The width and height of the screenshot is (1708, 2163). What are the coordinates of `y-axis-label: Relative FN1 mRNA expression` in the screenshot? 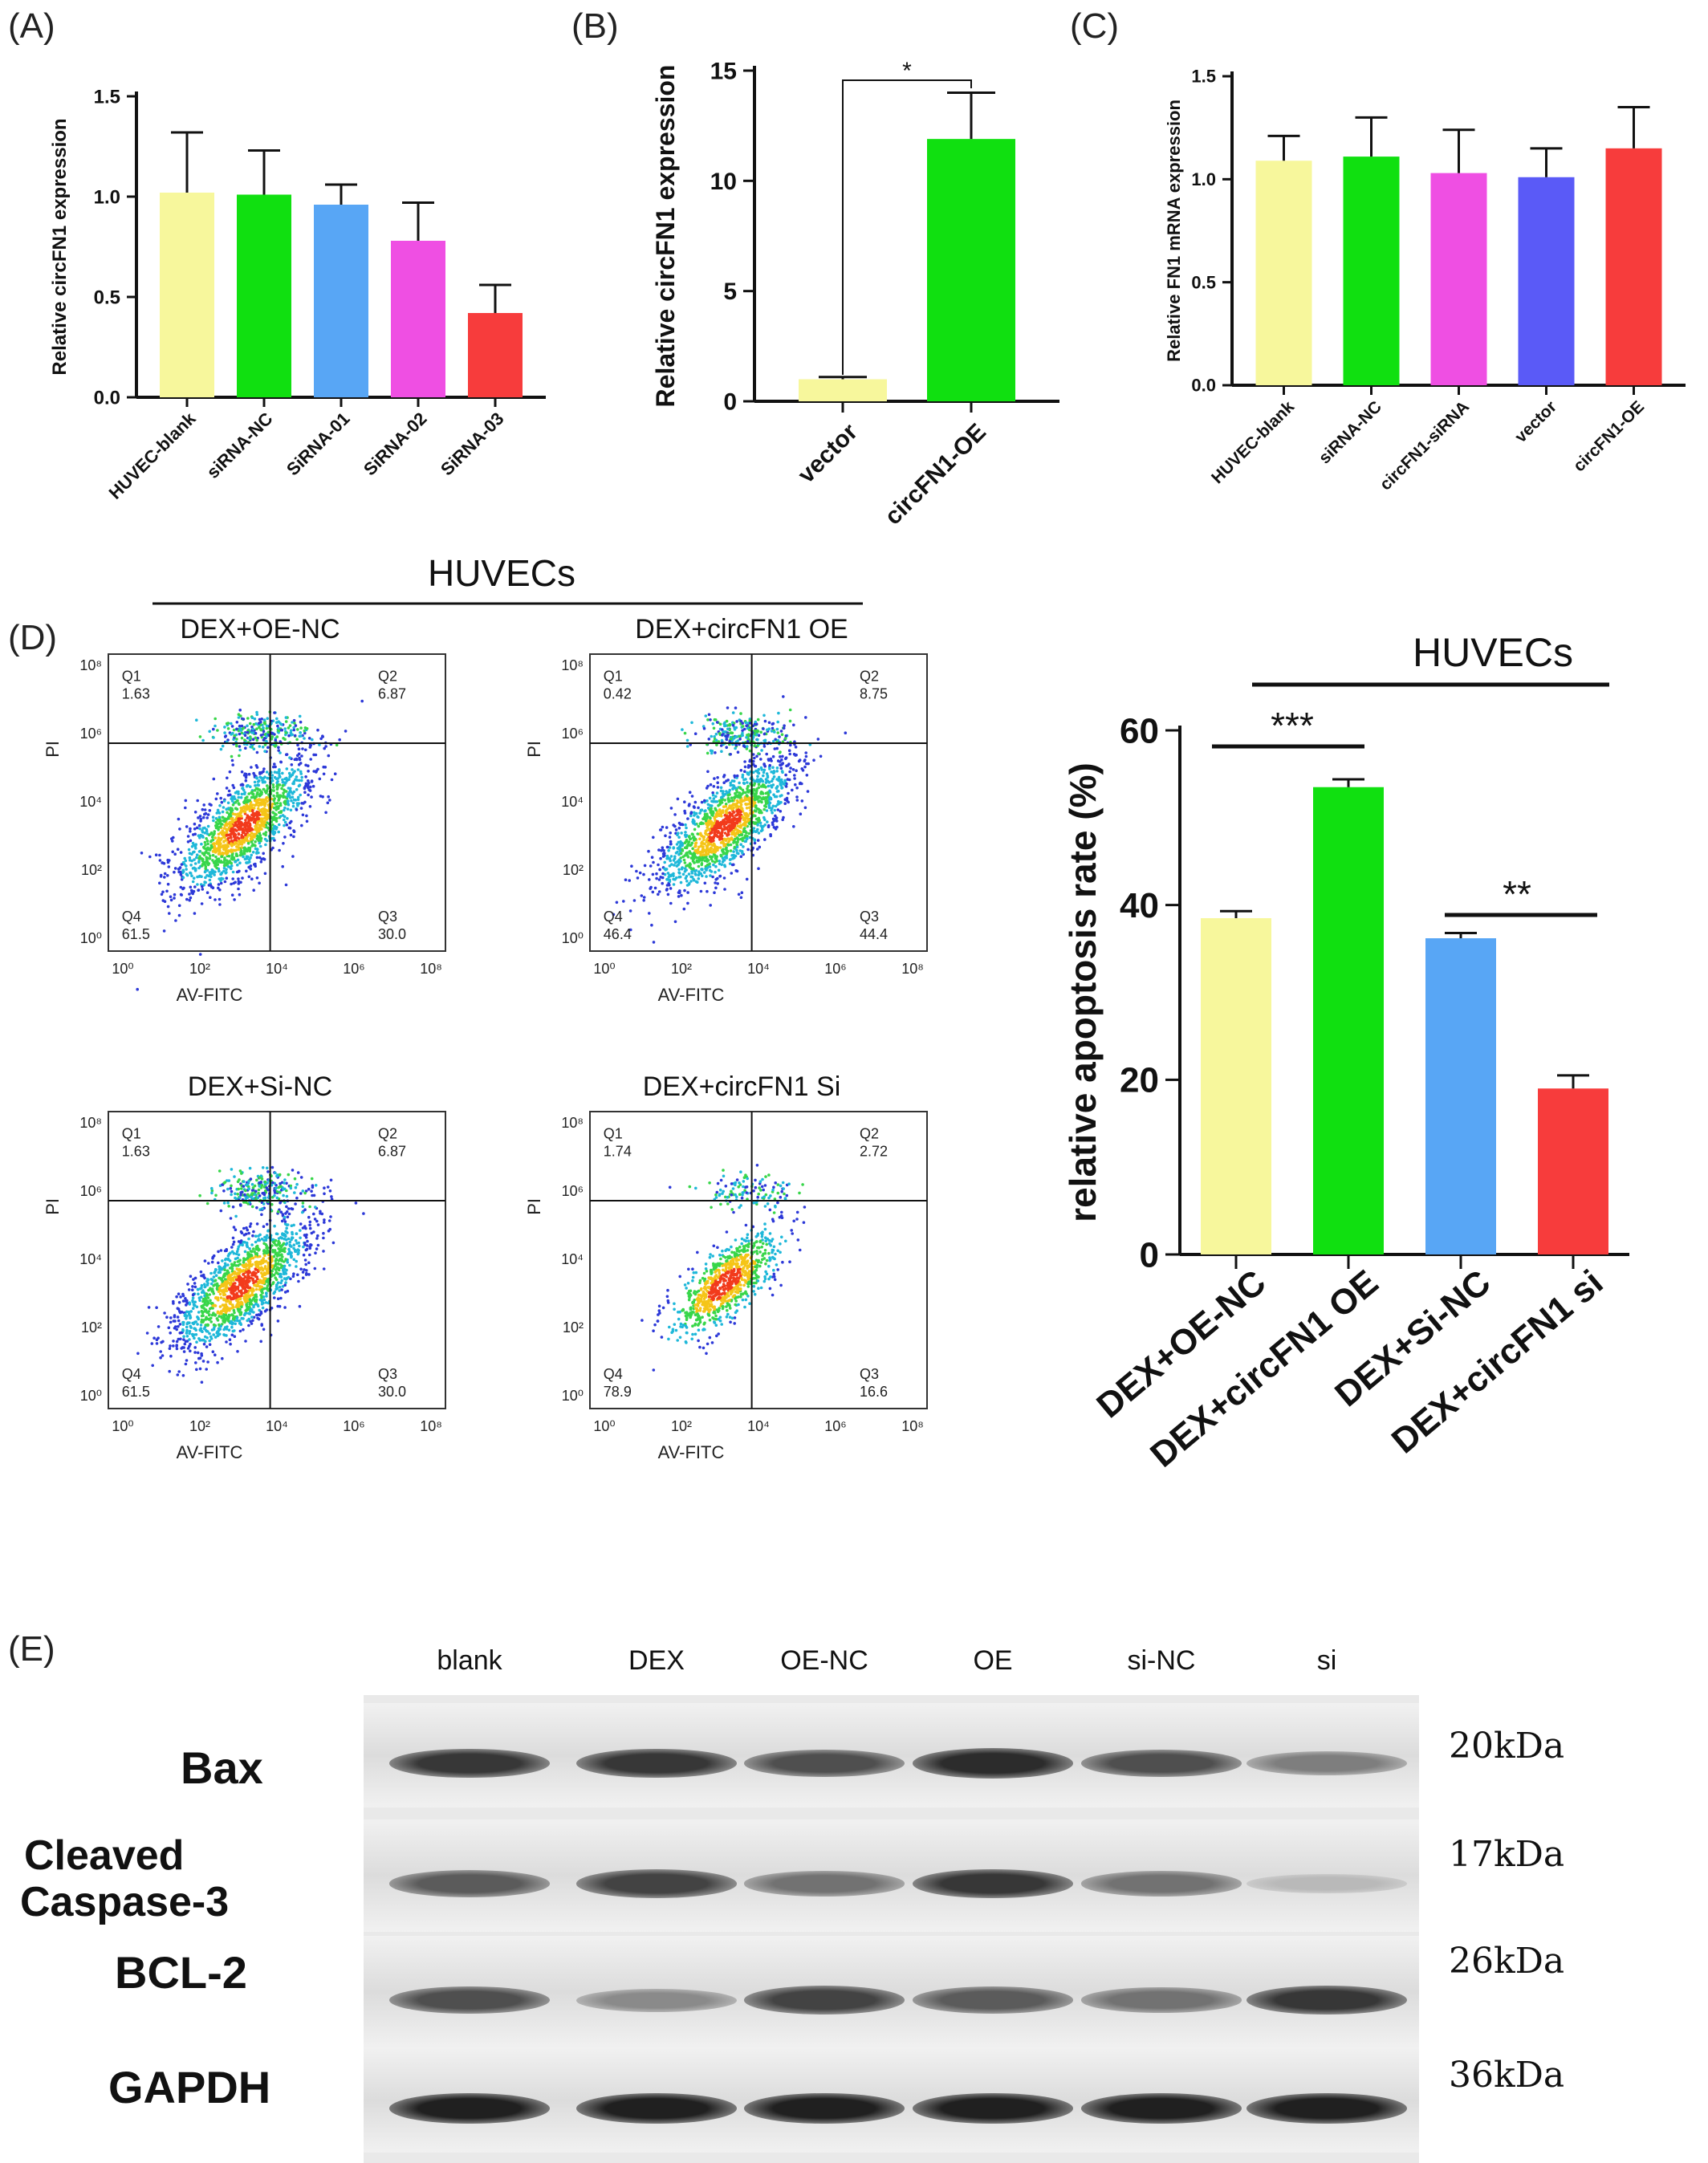 It's located at (1174, 231).